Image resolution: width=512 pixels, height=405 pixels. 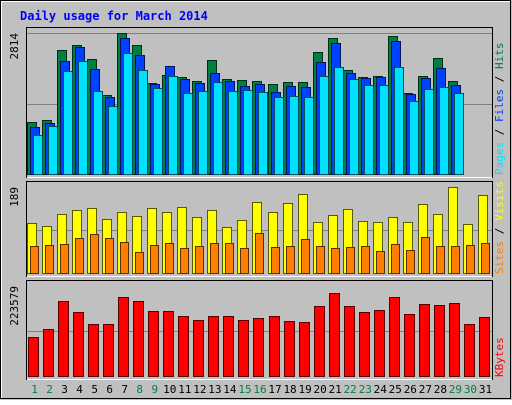 I want to click on day-label-31: 31, so click(x=485, y=389).